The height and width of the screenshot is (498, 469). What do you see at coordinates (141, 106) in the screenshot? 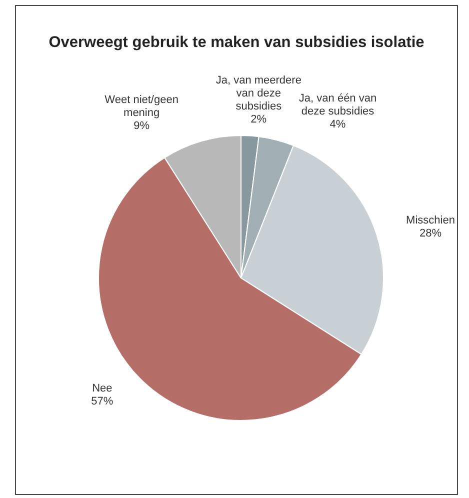
I see `slice-label: Weet niet/geen mening` at bounding box center [141, 106].